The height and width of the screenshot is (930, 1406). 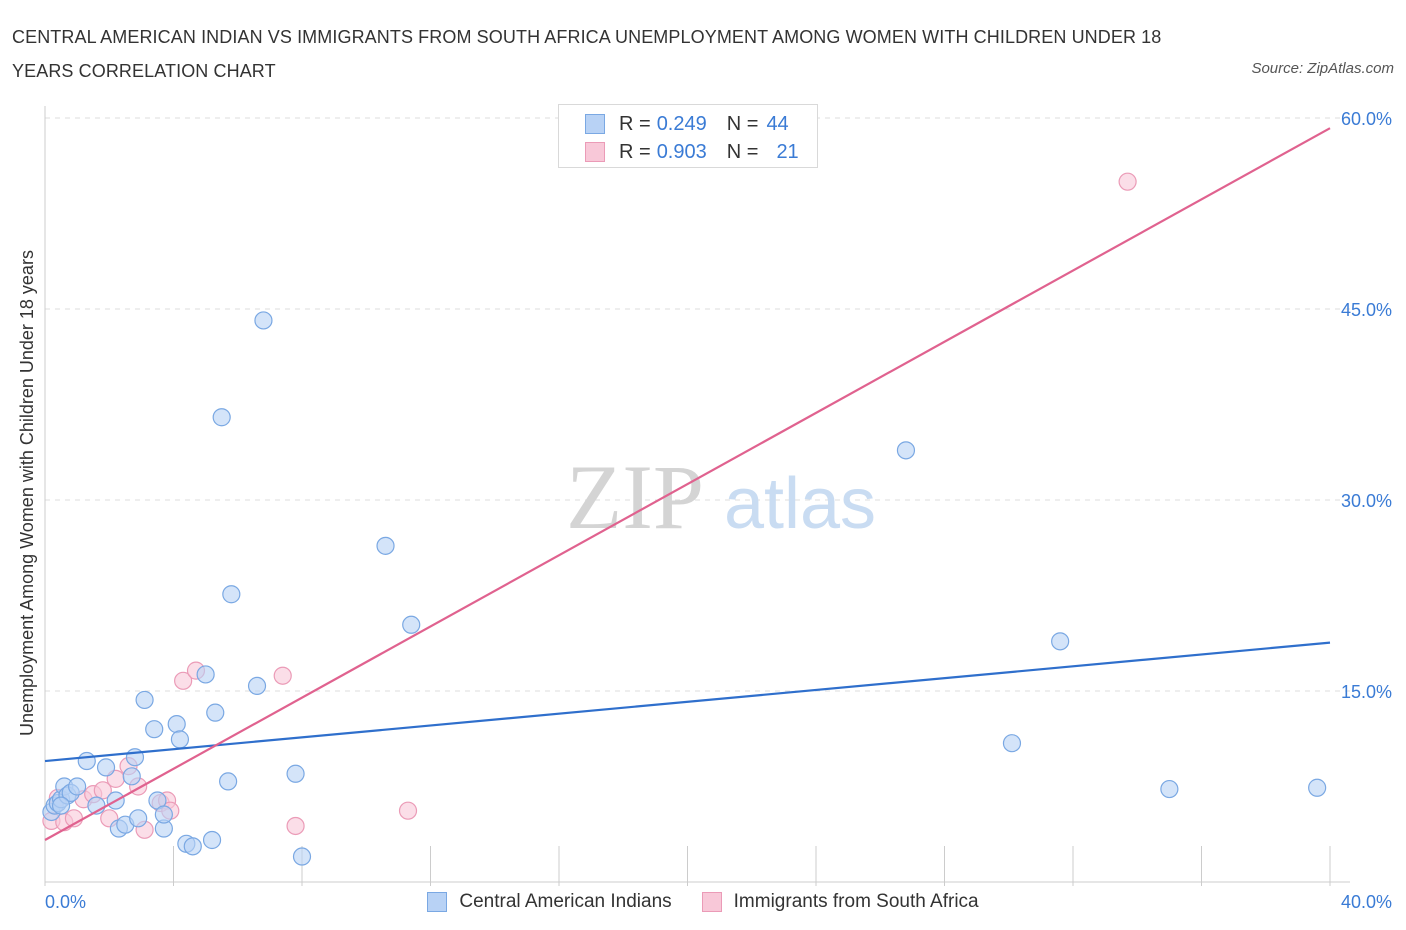 What do you see at coordinates (595, 124) in the screenshot?
I see `blue-swatch-icon` at bounding box center [595, 124].